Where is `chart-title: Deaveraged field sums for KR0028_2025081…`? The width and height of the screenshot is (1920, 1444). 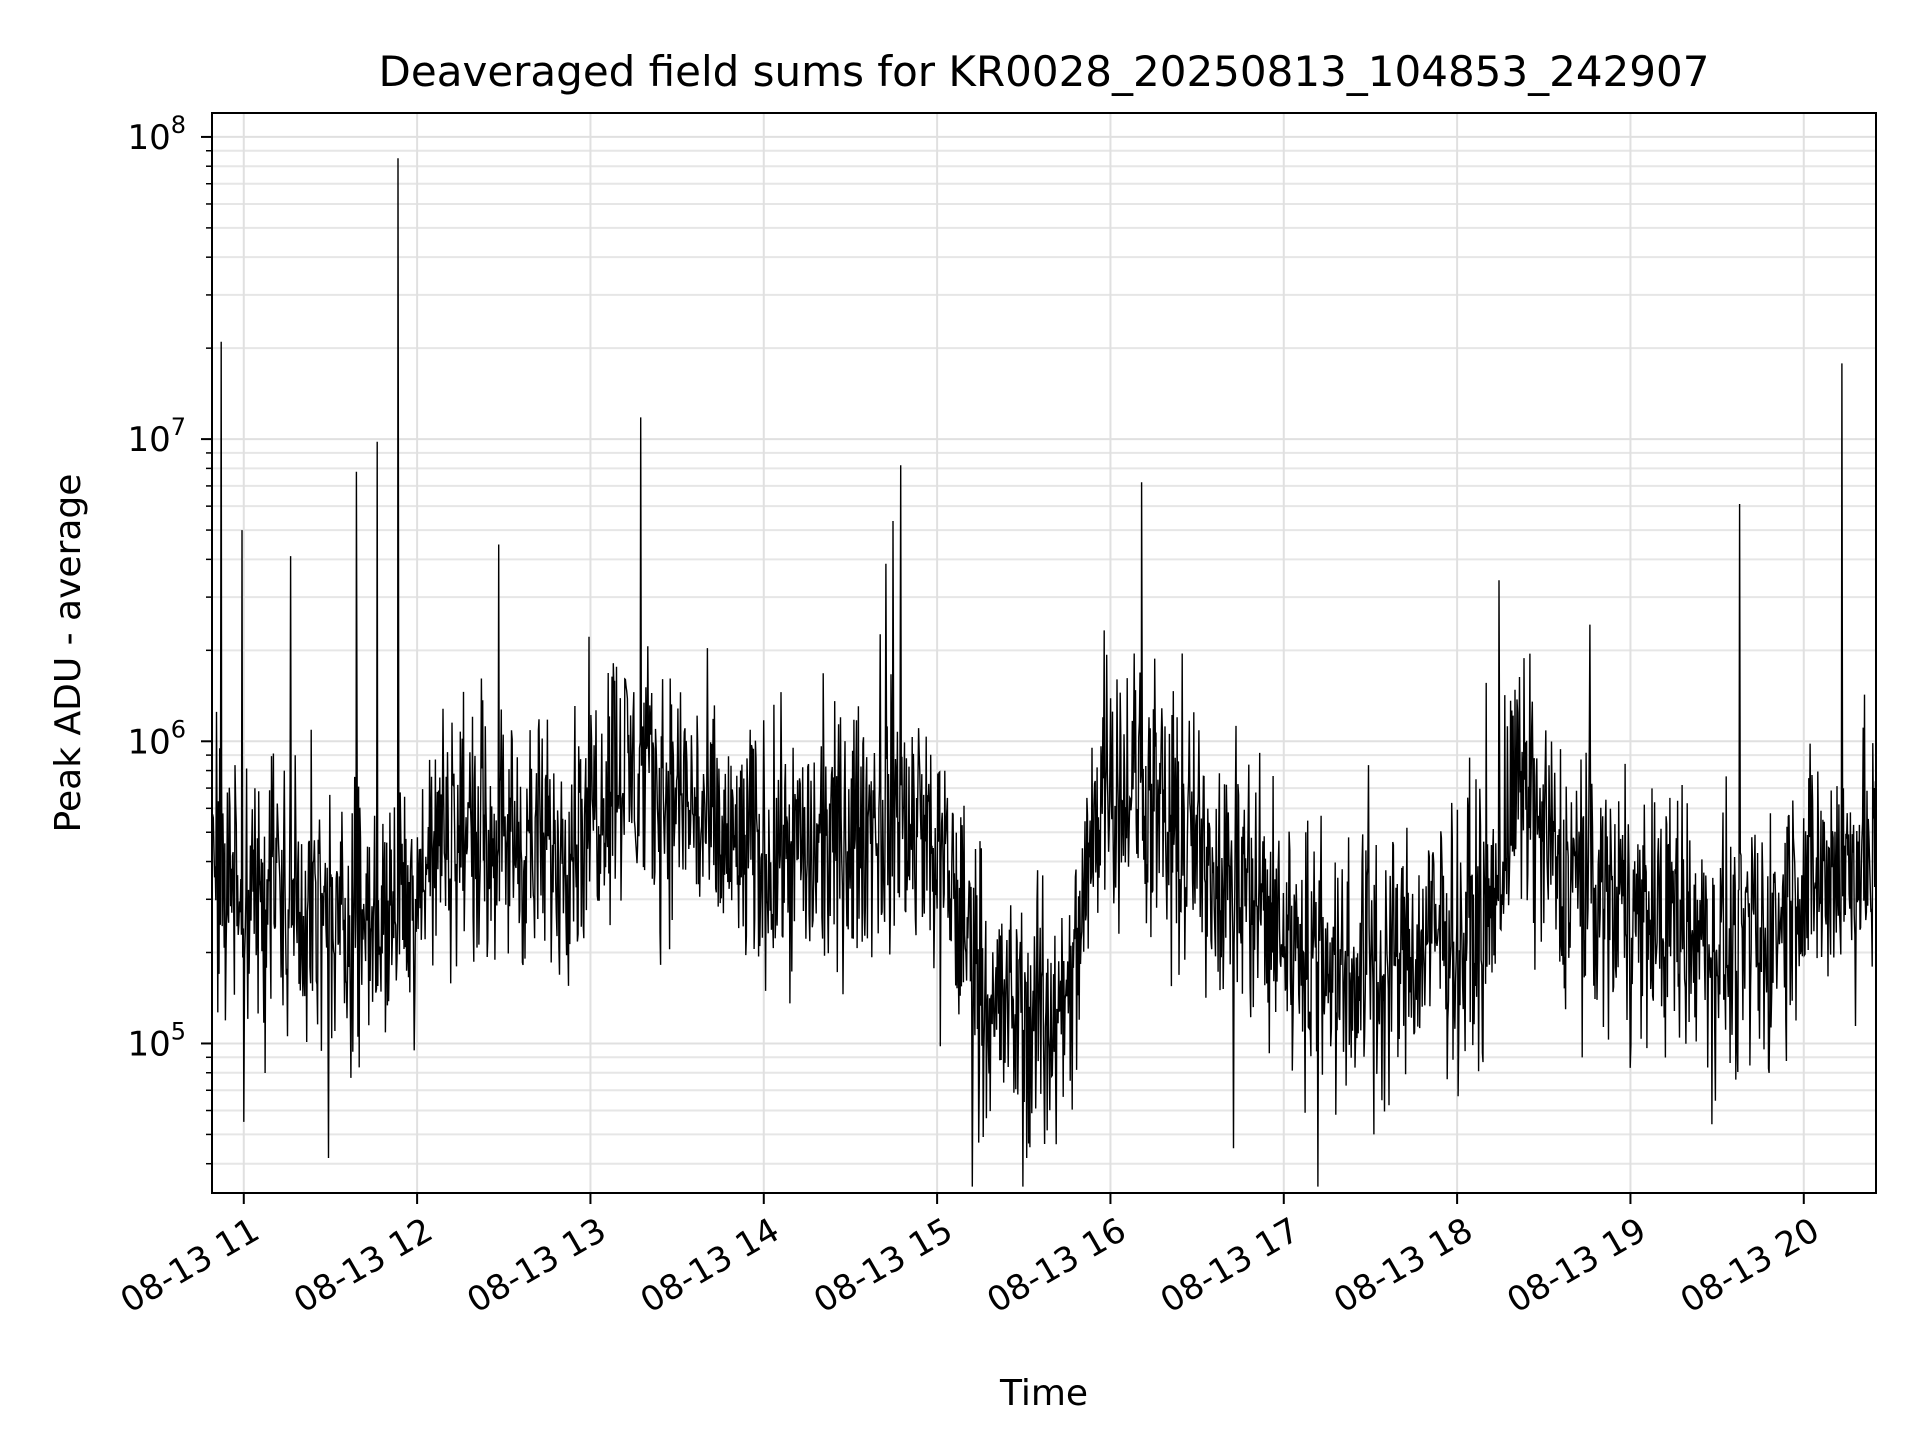 chart-title: Deaveraged field sums for KR0028_2025081… is located at coordinates (1044, 71).